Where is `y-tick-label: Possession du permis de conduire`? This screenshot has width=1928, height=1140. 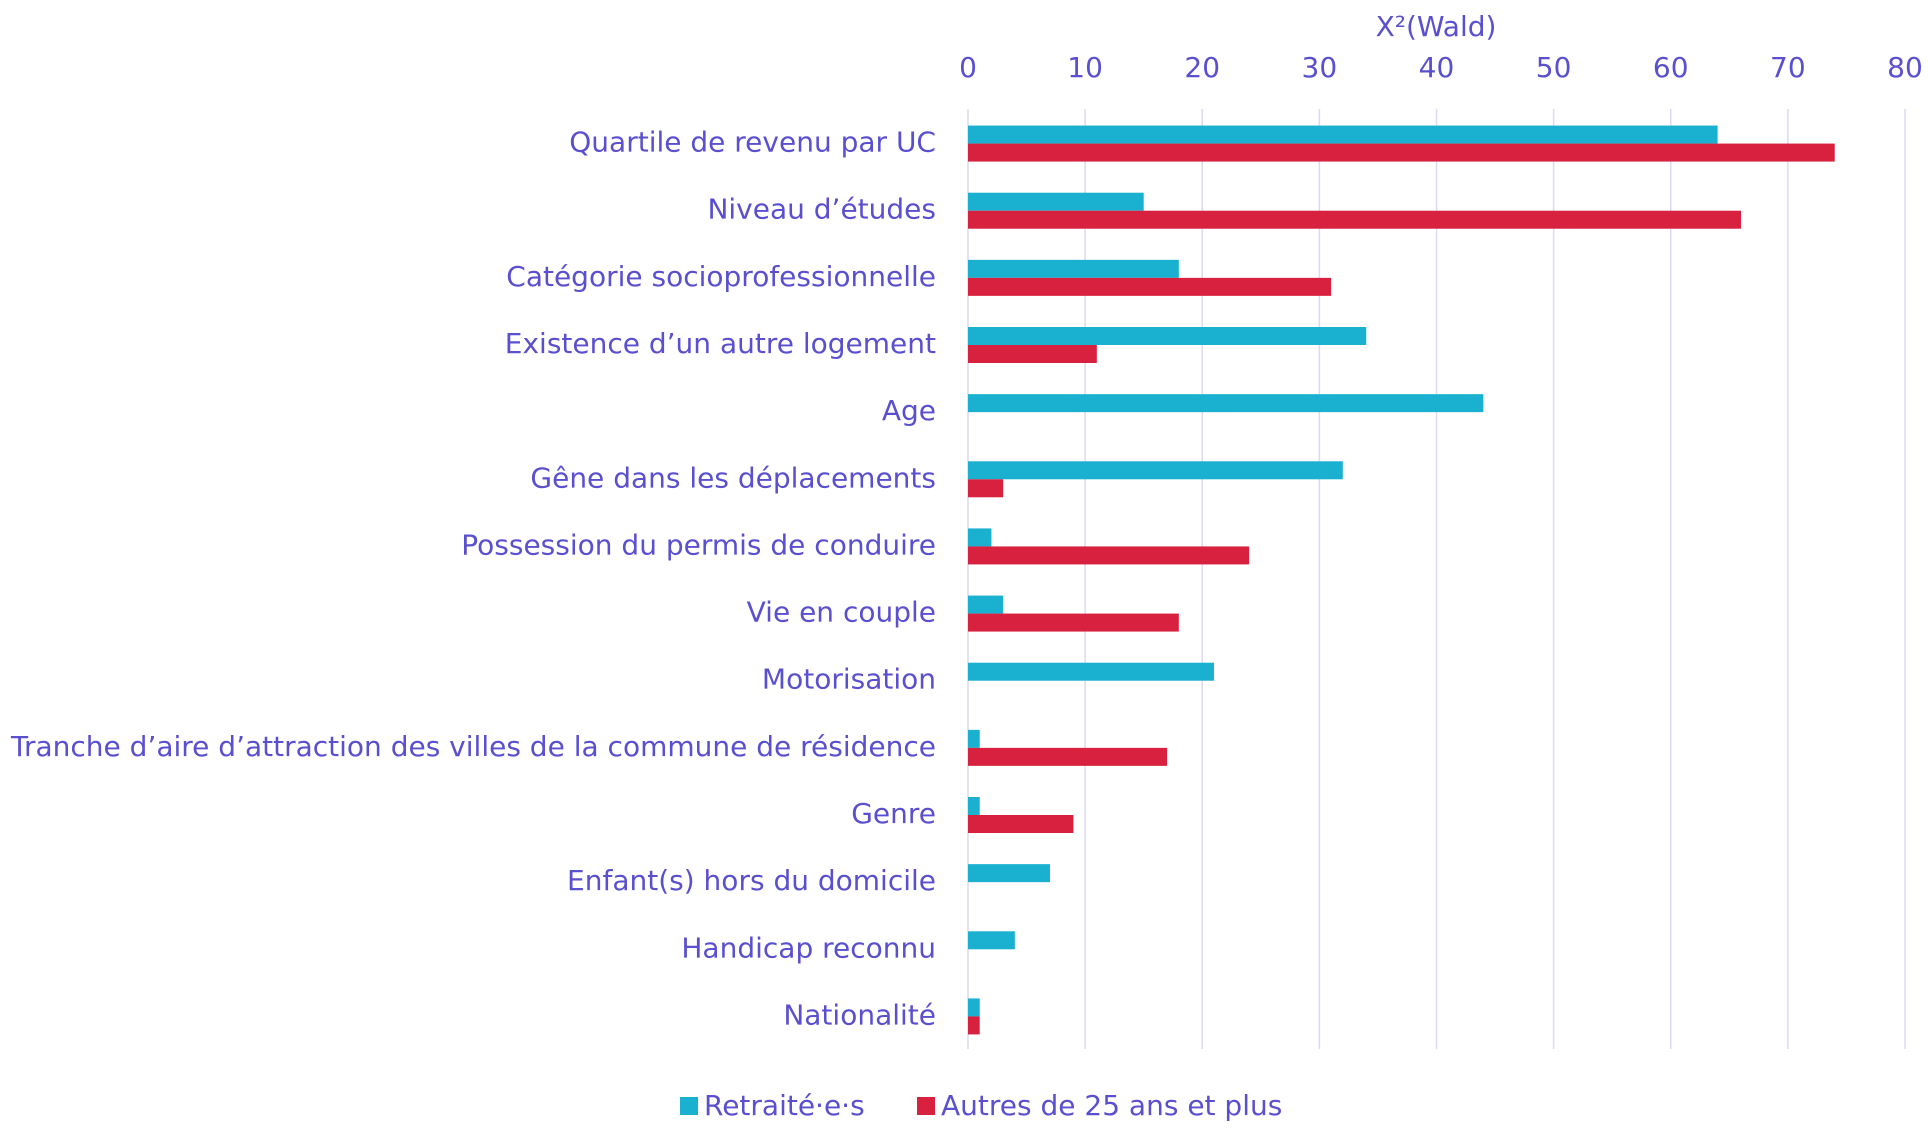
y-tick-label: Possession du permis de conduire is located at coordinates (698, 544).